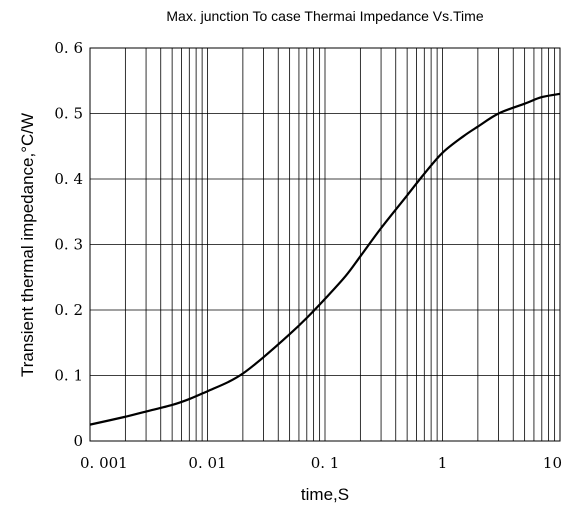 The width and height of the screenshot is (581, 515). Describe the element at coordinates (27, 245) in the screenshot. I see `y-axis-label: Transient thermal impedance,°C/W` at that location.